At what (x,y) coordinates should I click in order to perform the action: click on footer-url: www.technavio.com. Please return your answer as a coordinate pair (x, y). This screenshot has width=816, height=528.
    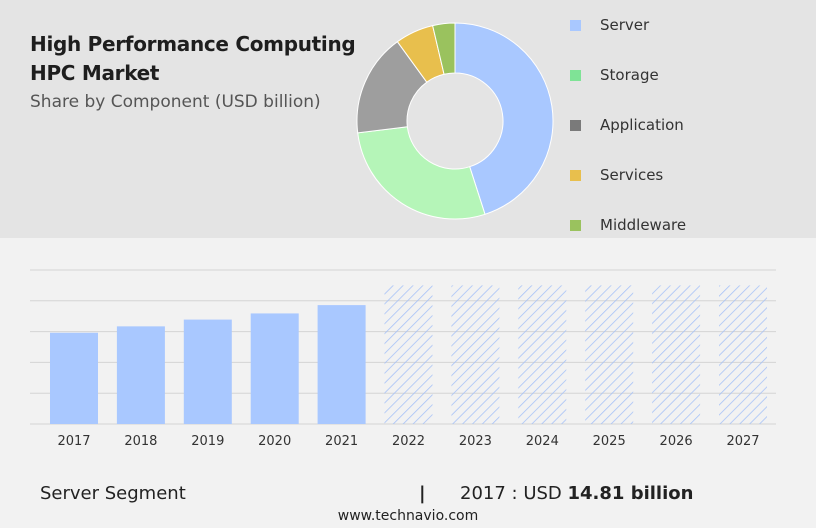
    Looking at the image, I should click on (408, 516).